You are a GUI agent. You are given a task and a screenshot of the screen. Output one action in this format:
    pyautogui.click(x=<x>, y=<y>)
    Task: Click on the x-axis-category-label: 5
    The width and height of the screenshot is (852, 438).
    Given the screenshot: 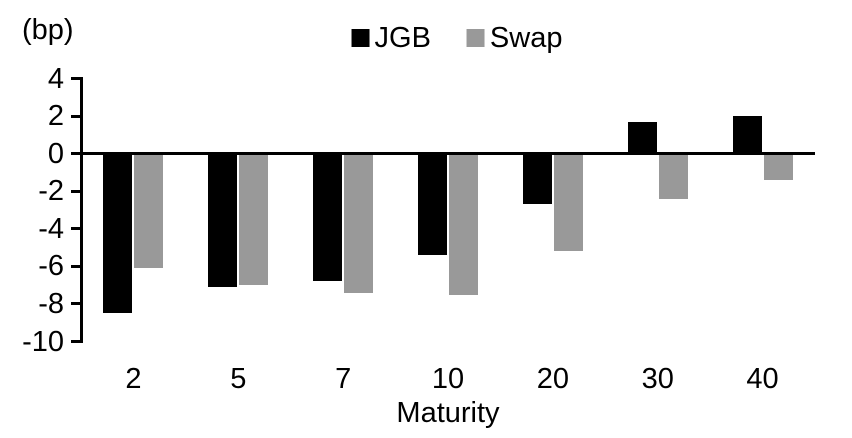 What is the action you would take?
    pyautogui.click(x=238, y=379)
    